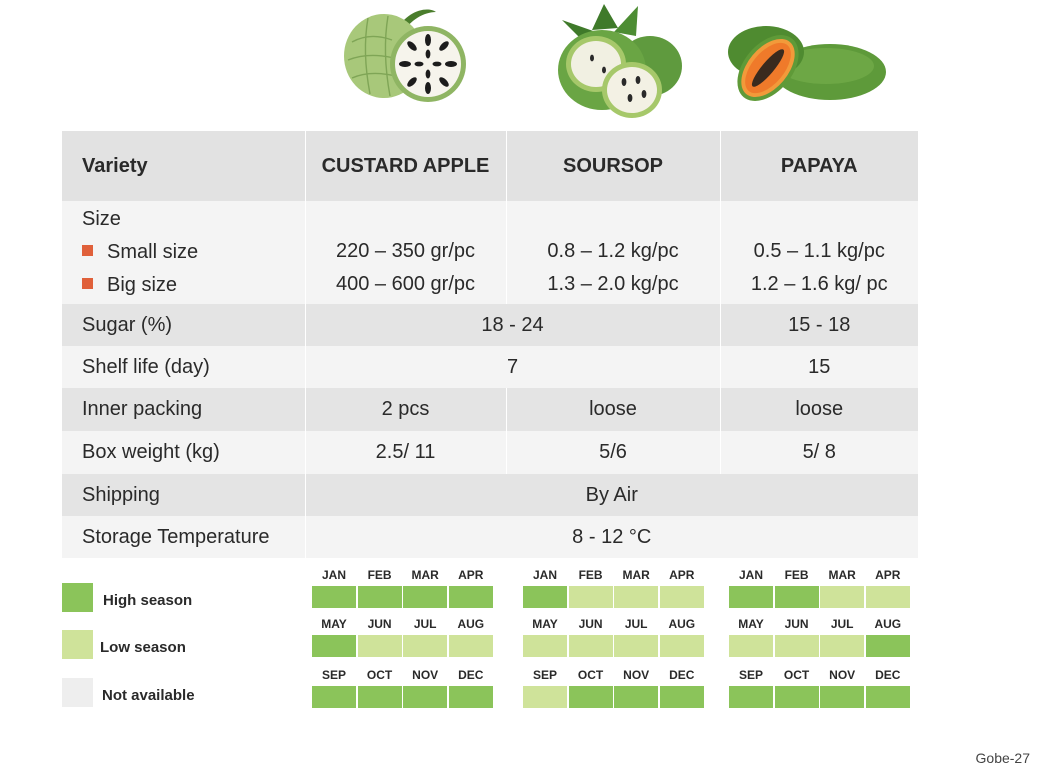  Describe the element at coordinates (183, 537) in the screenshot. I see `storage-label: Storage Temperature` at that location.